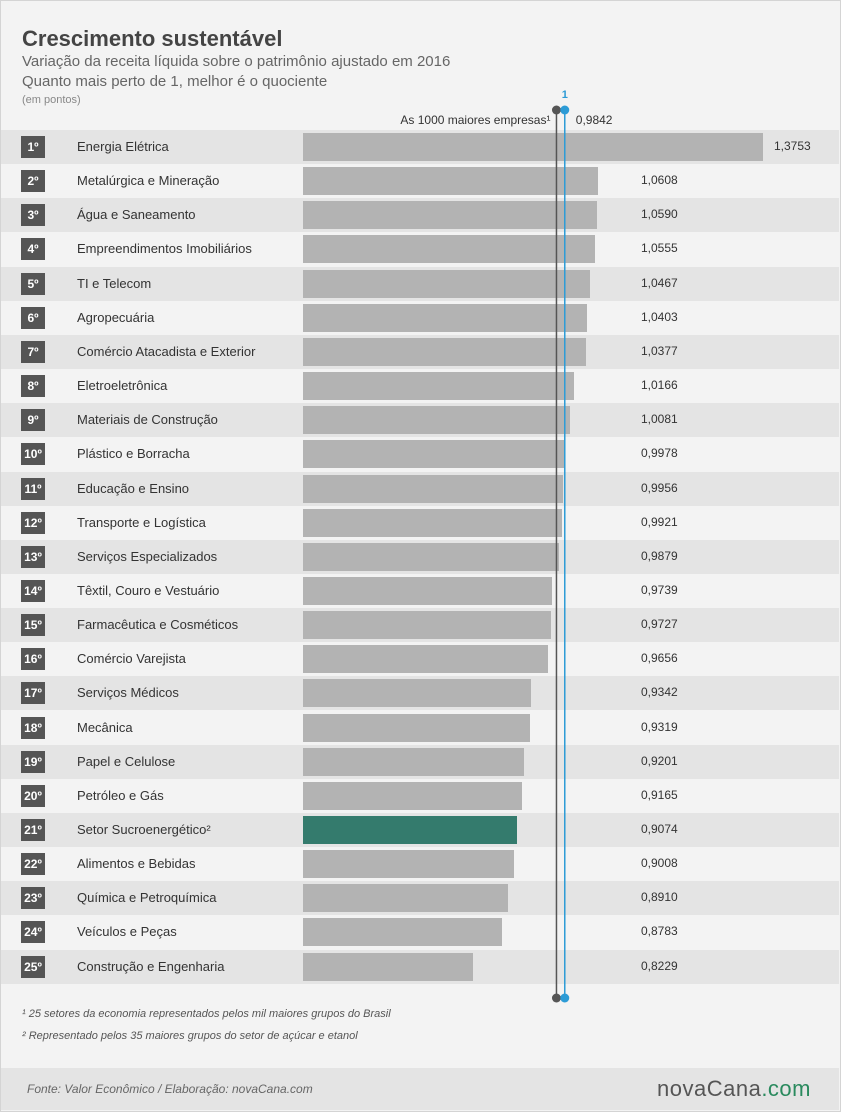 This screenshot has width=841, height=1112. I want to click on rank-badge: 3º, so click(33, 215).